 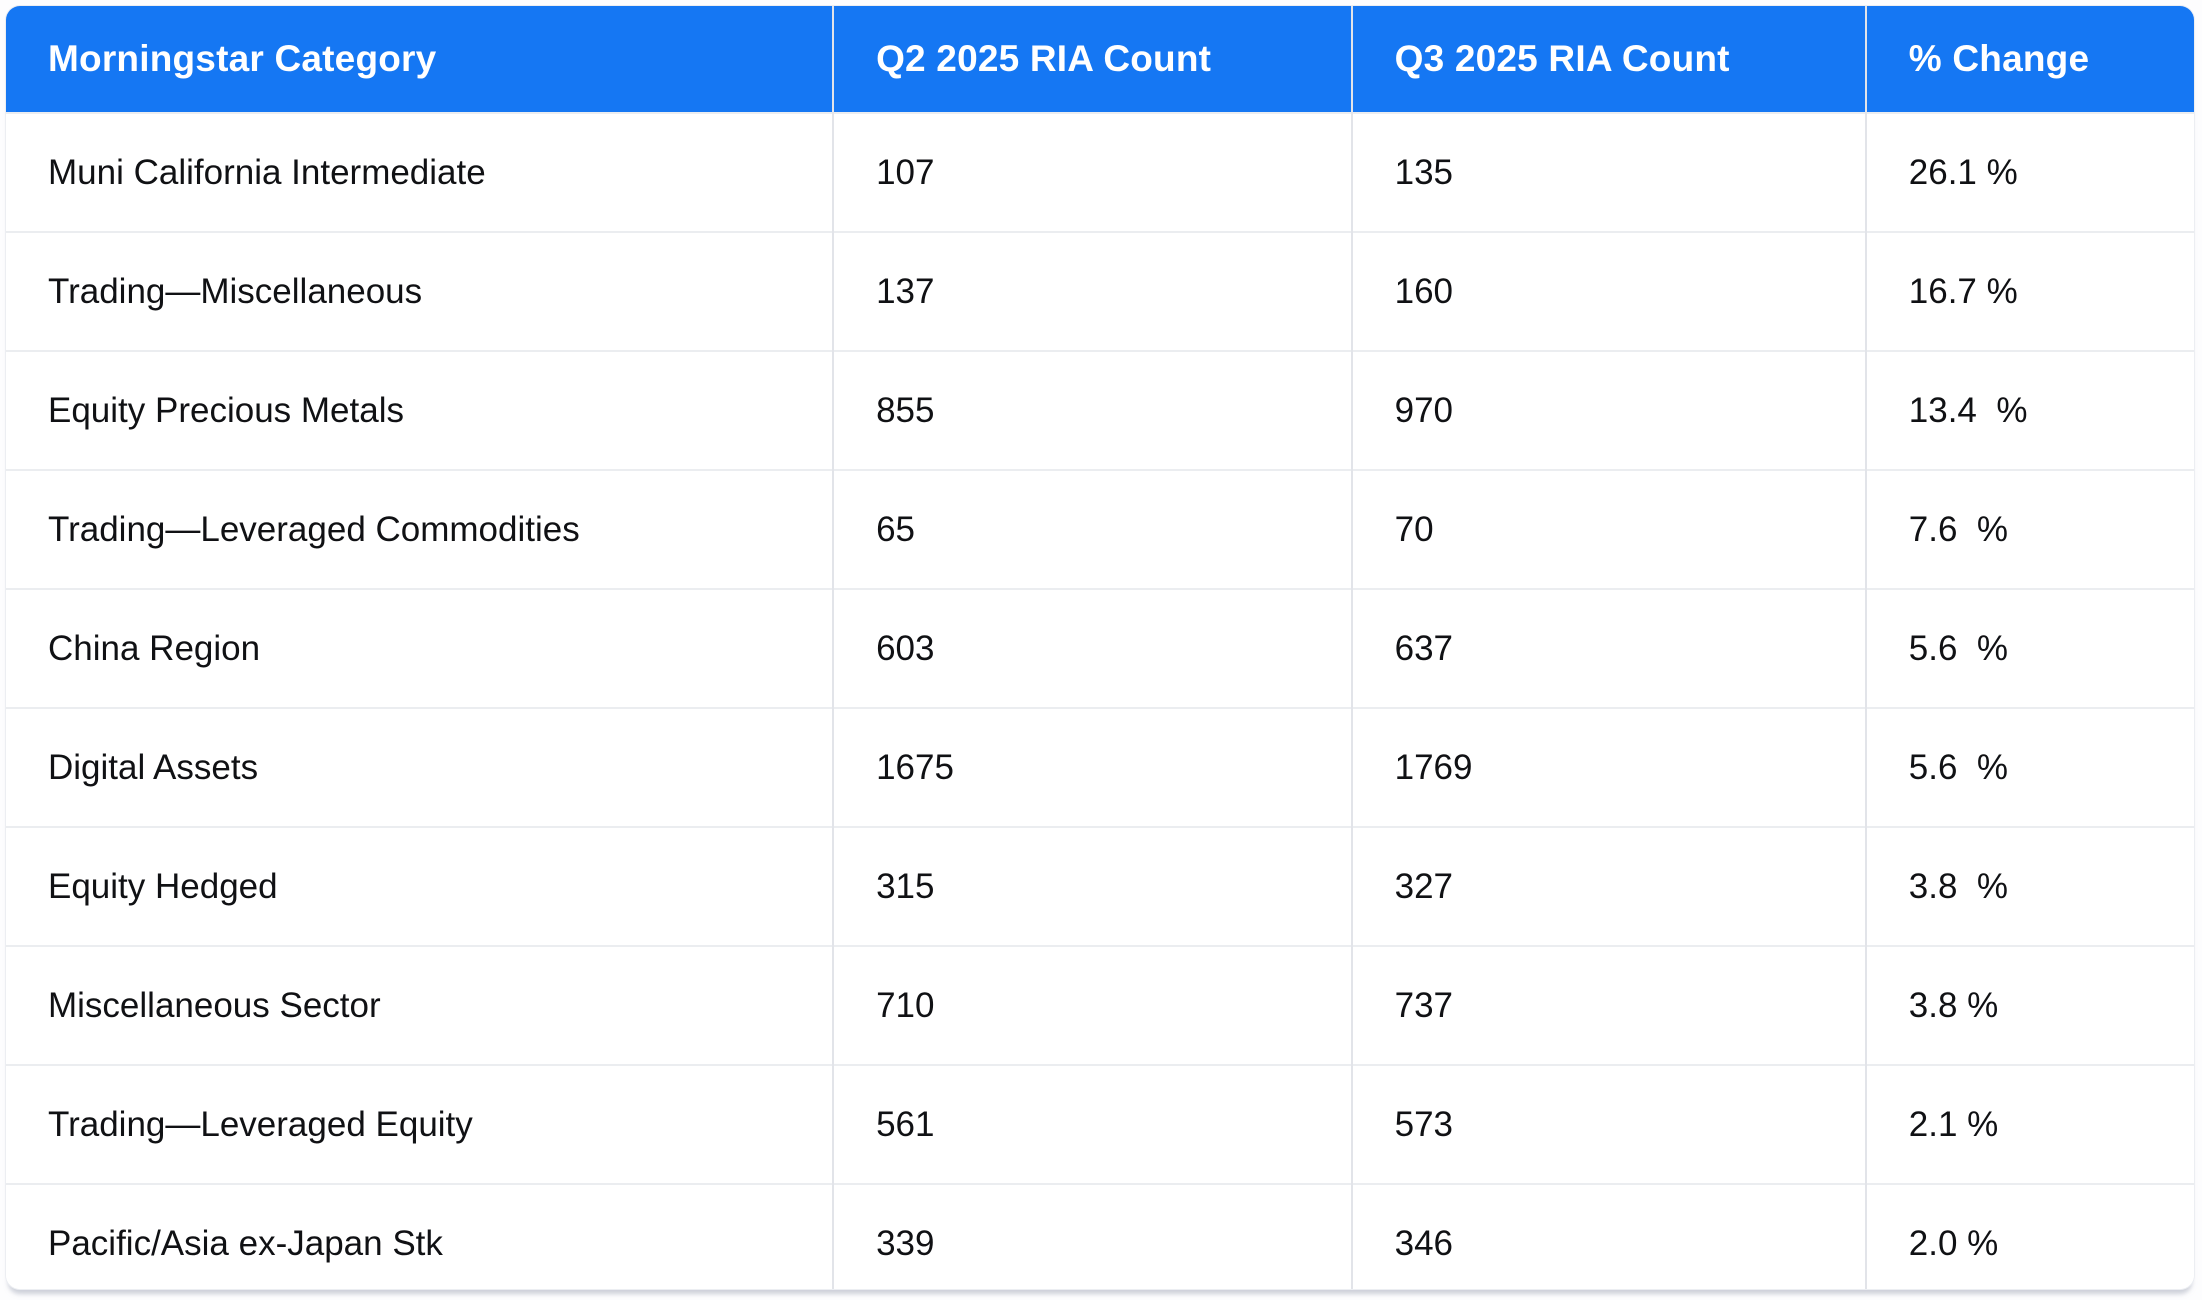 I want to click on category-cell: Muni California Intermediate, so click(x=420, y=172).